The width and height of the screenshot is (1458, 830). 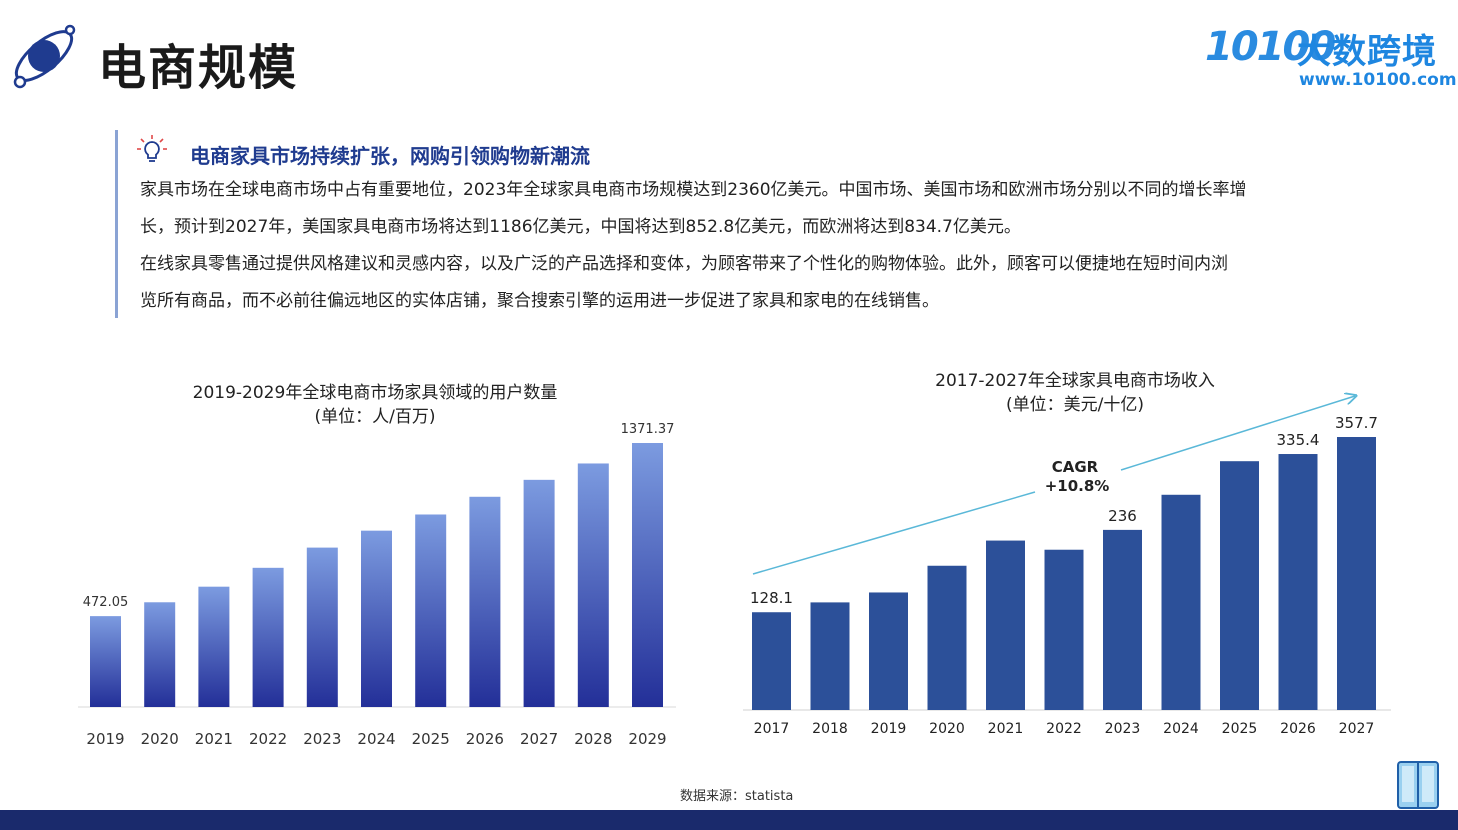 What do you see at coordinates (160, 739) in the screenshot?
I see `chart1-tick-label: 2020` at bounding box center [160, 739].